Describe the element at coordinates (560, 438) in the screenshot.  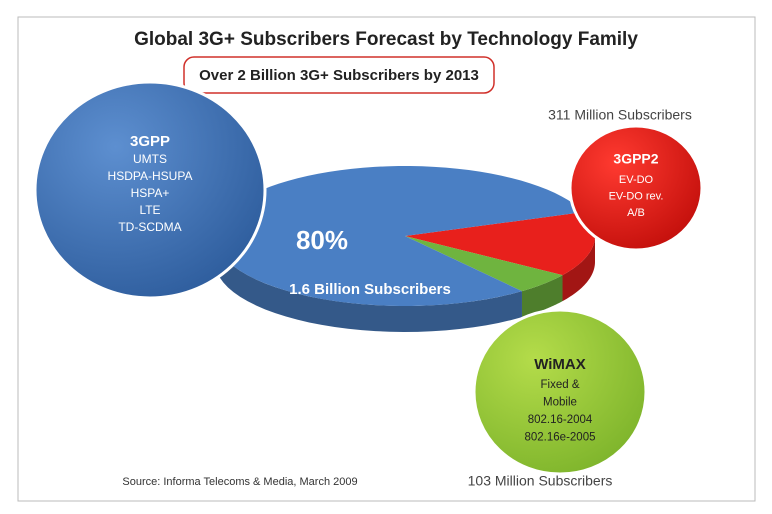
I see `technology: 802.16e-2005` at that location.